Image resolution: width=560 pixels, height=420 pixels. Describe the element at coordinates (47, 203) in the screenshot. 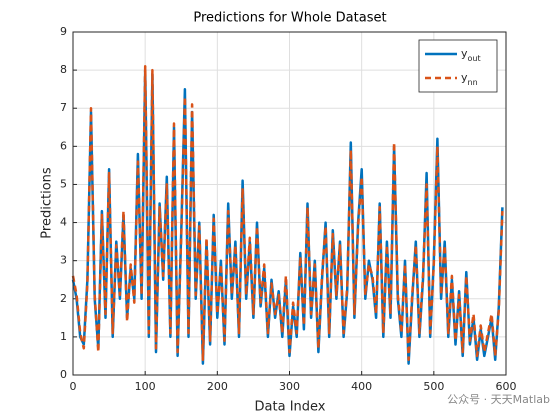

I see `y-axis-label: Predictions` at that location.